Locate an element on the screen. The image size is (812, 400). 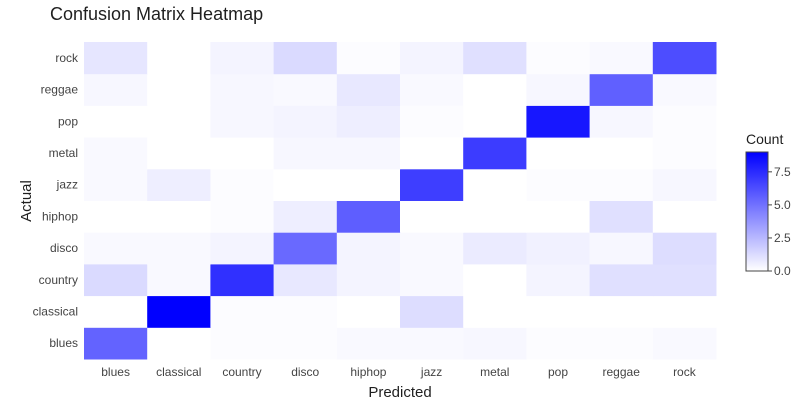
y-tick-reggae: reggae is located at coordinates (60, 90).